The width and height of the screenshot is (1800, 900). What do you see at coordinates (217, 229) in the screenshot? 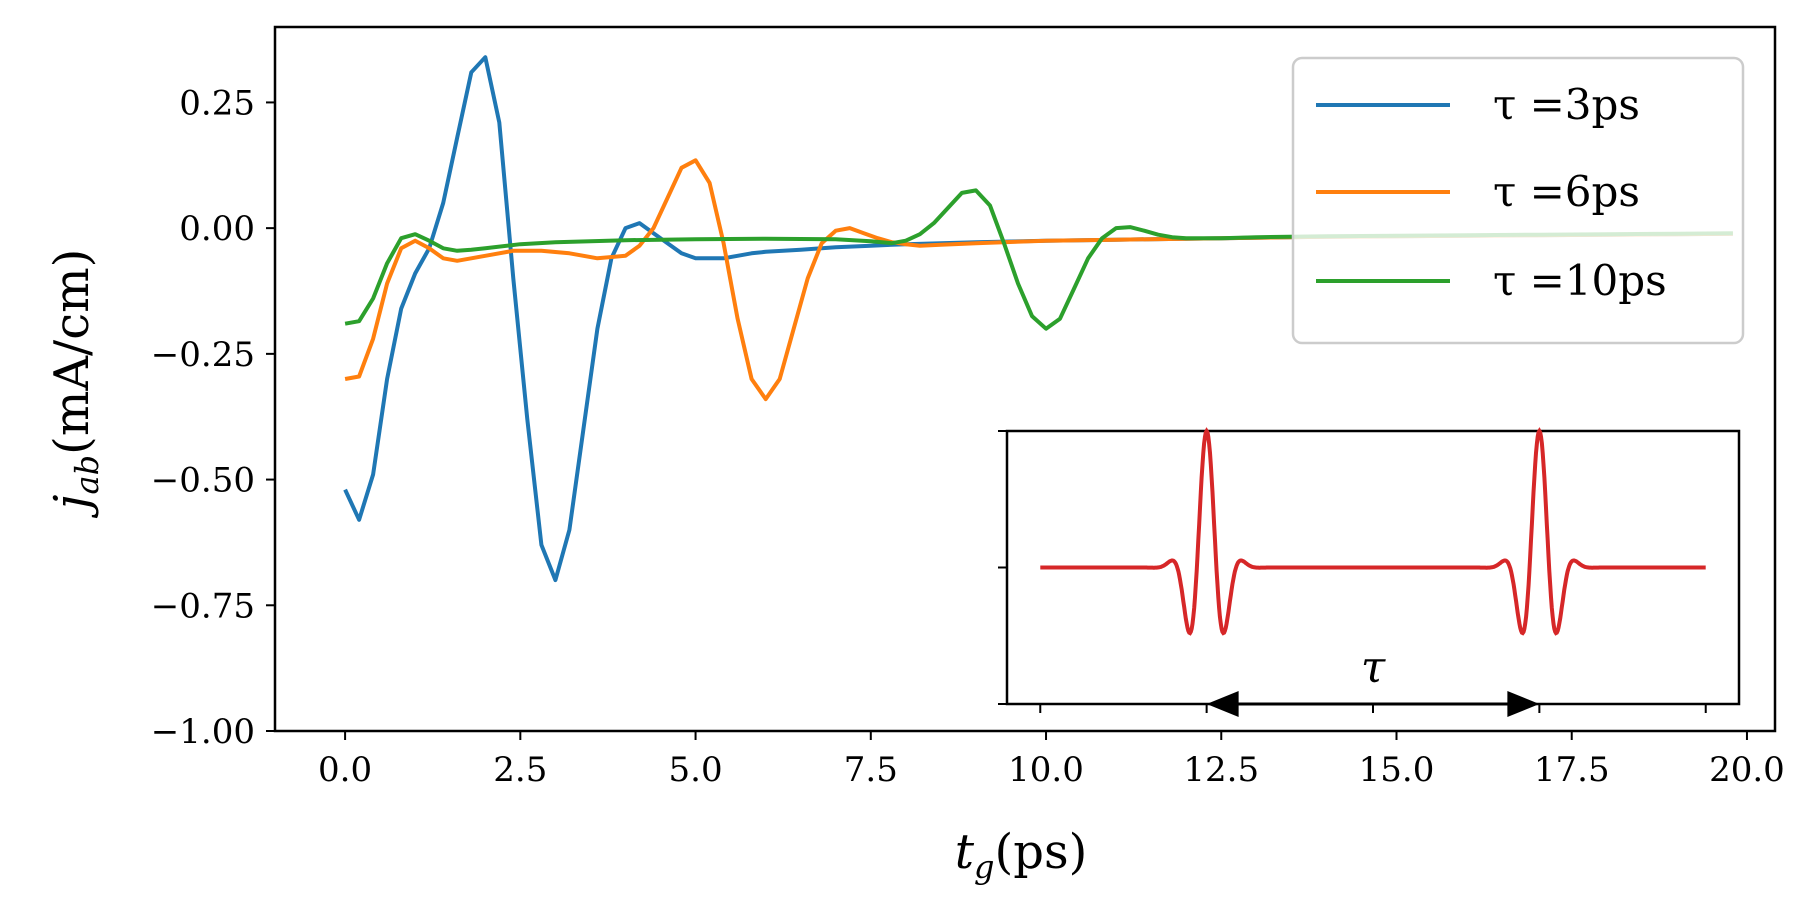
I see `y-tick-label-0p00: 0.00` at bounding box center [217, 229].